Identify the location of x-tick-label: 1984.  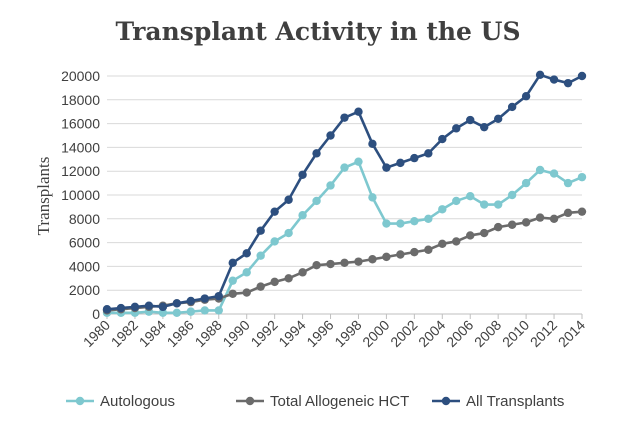
(152, 333).